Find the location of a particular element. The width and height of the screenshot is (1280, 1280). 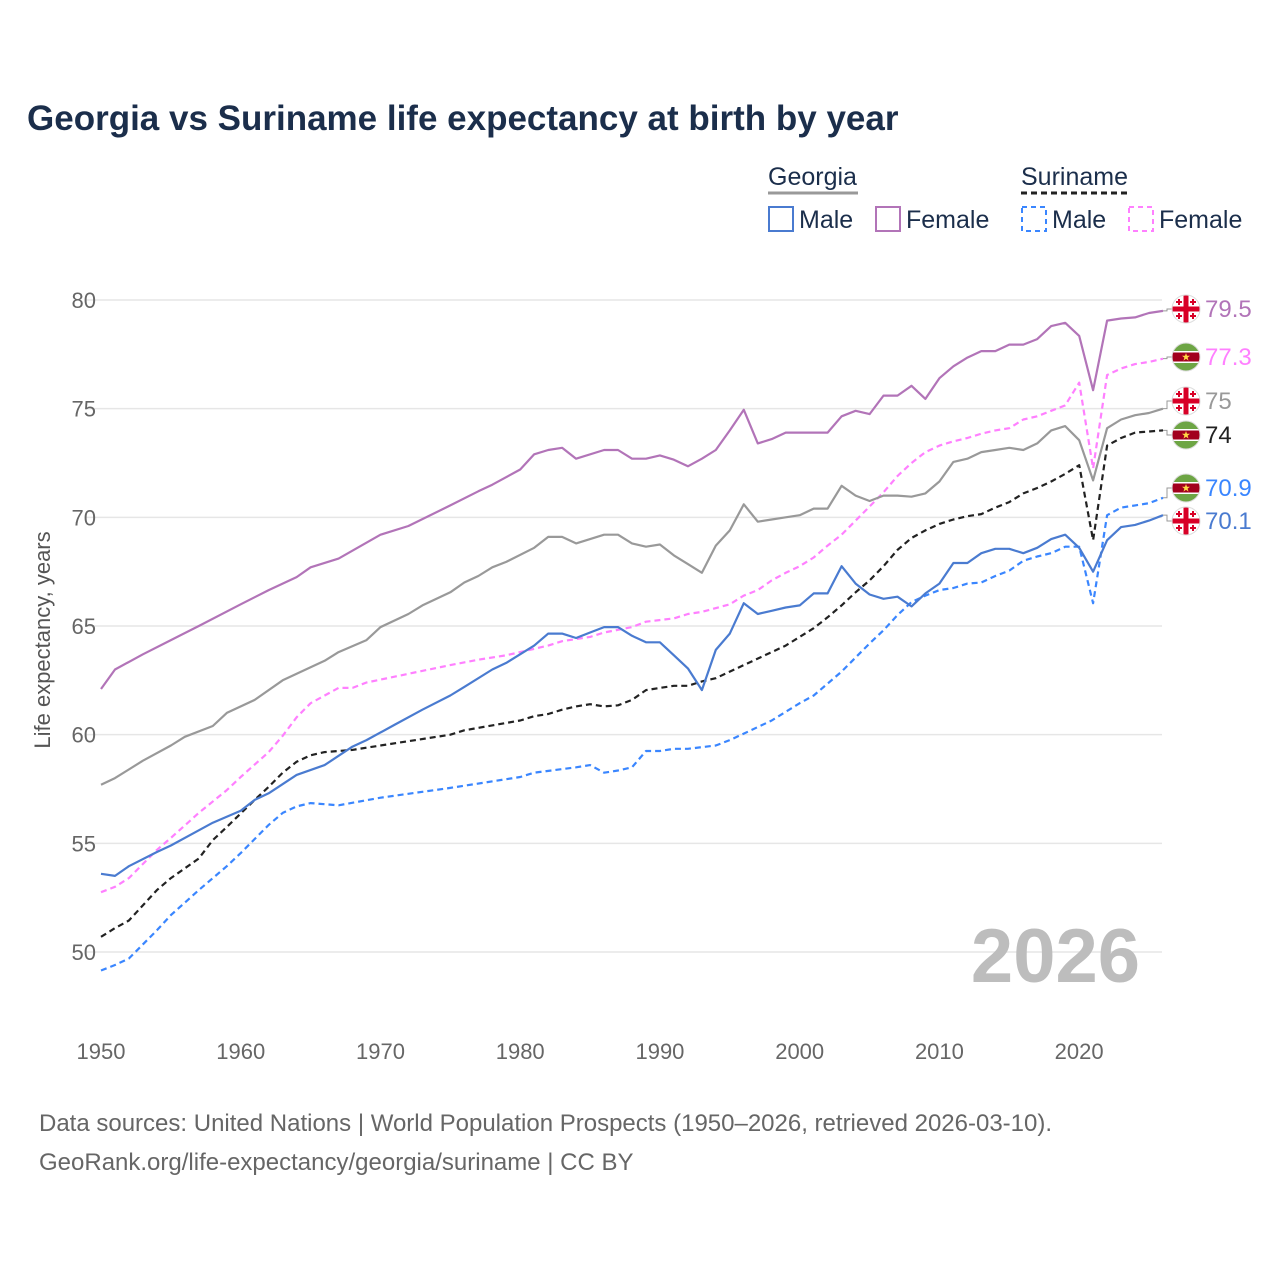

legend-group-suriname: Suriname is located at coordinates (1074, 177).